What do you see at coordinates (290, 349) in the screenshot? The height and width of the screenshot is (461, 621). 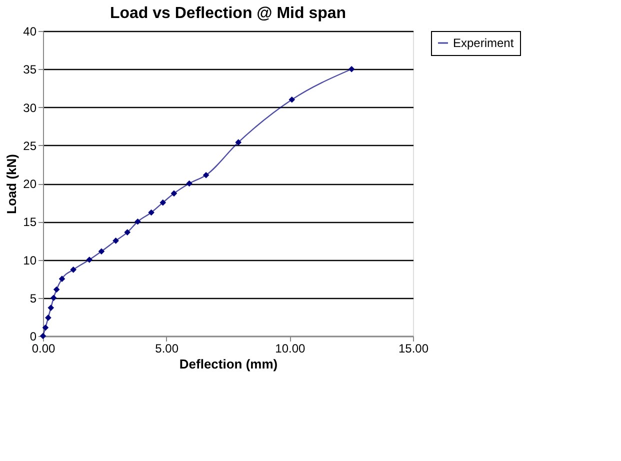 I see `x-tick-label: 10.00` at bounding box center [290, 349].